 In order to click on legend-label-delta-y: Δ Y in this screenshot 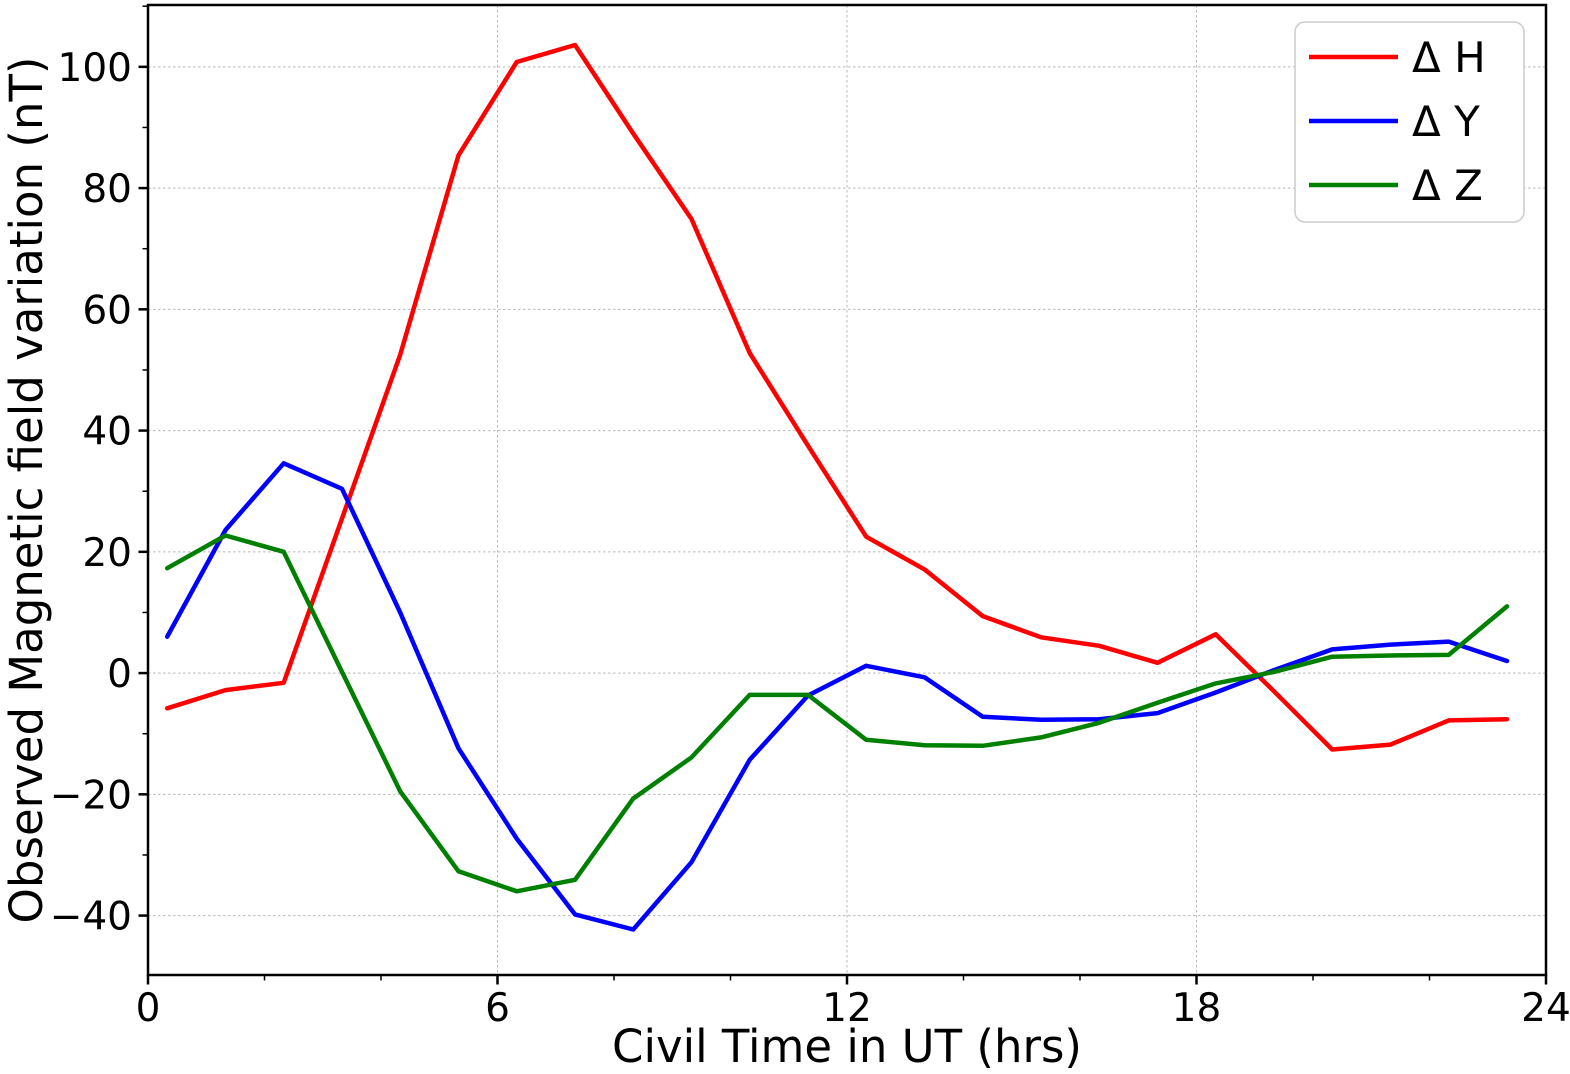, I will do `click(1446, 121)`.